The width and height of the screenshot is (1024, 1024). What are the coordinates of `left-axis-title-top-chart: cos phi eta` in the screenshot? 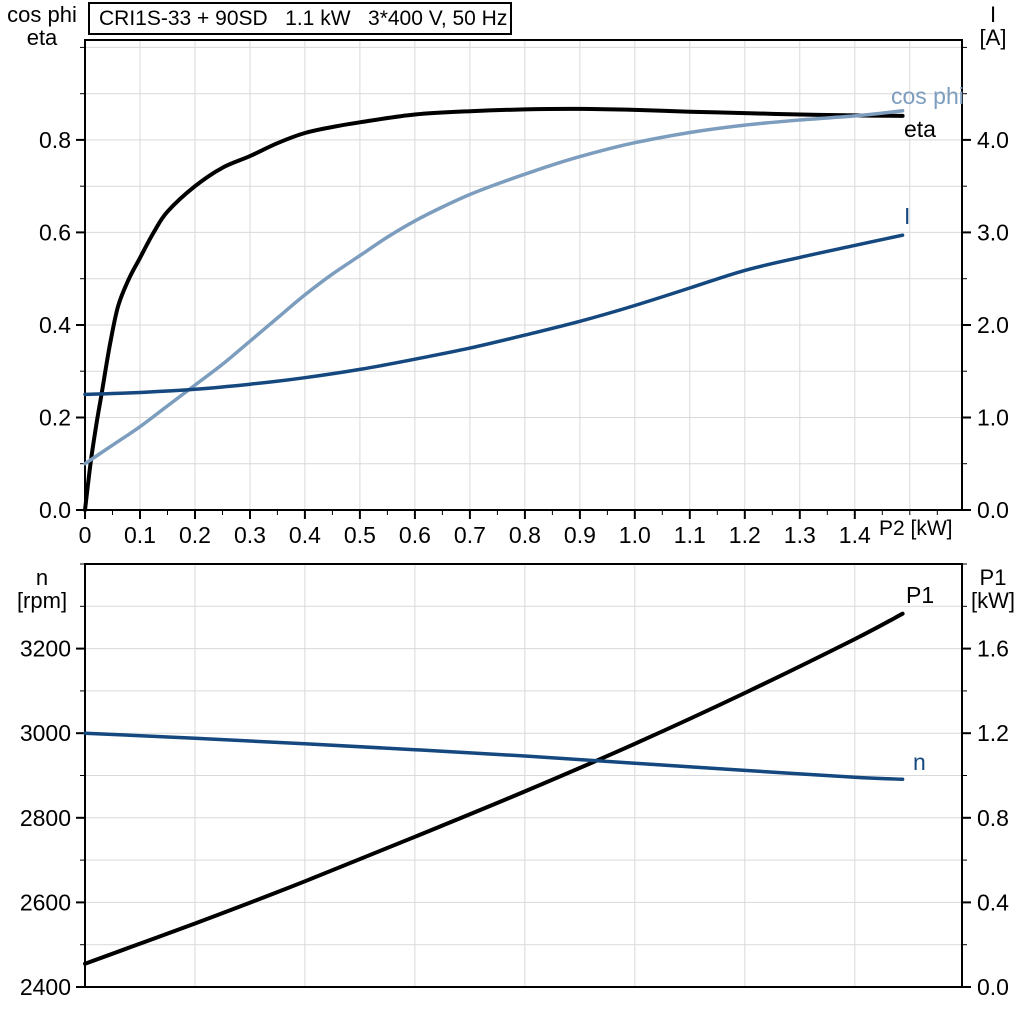 It's located at (42, 26).